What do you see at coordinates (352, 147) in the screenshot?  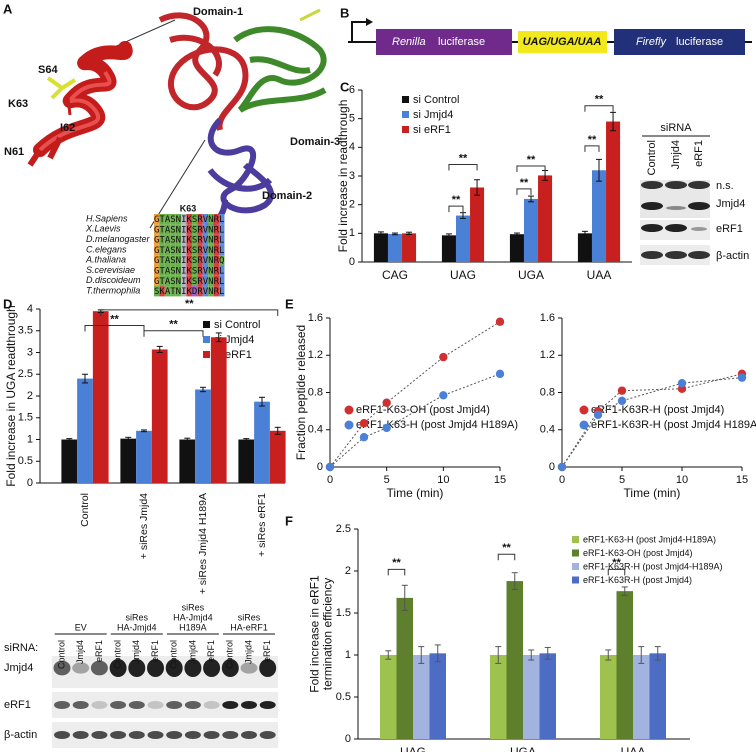 I see `y-tick-label: 4` at bounding box center [352, 147].